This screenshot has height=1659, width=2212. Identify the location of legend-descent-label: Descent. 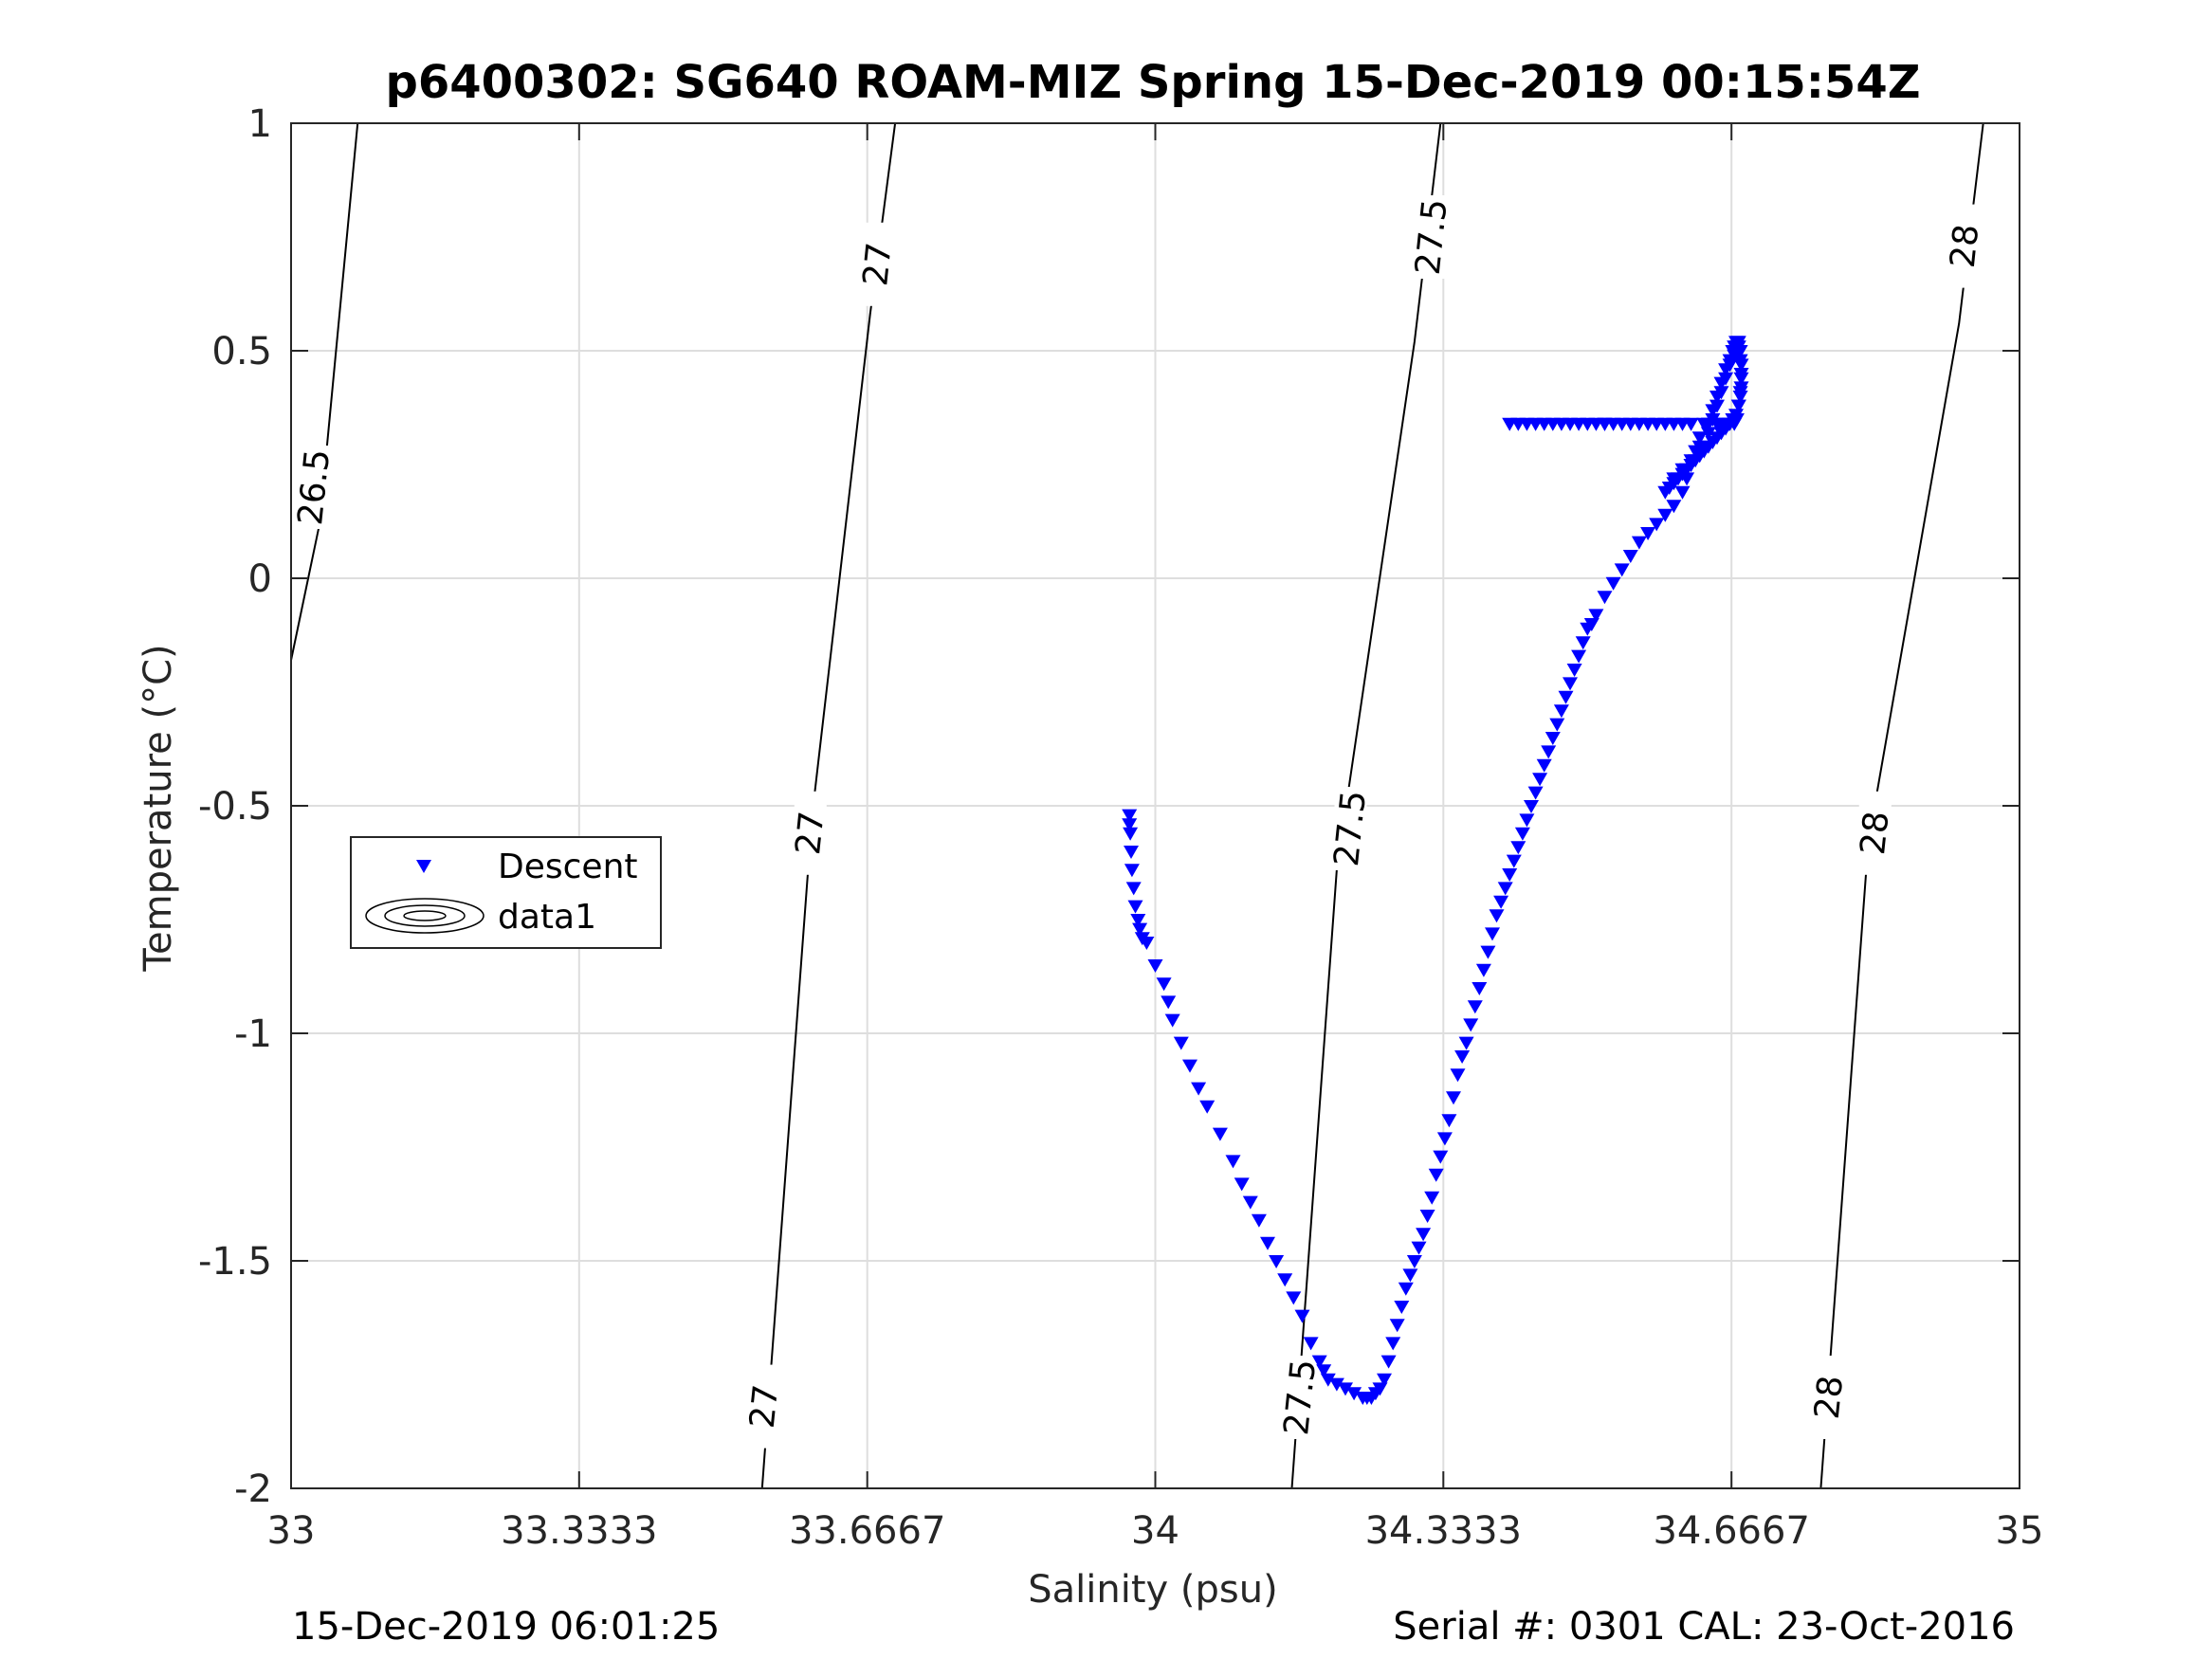
(568, 867).